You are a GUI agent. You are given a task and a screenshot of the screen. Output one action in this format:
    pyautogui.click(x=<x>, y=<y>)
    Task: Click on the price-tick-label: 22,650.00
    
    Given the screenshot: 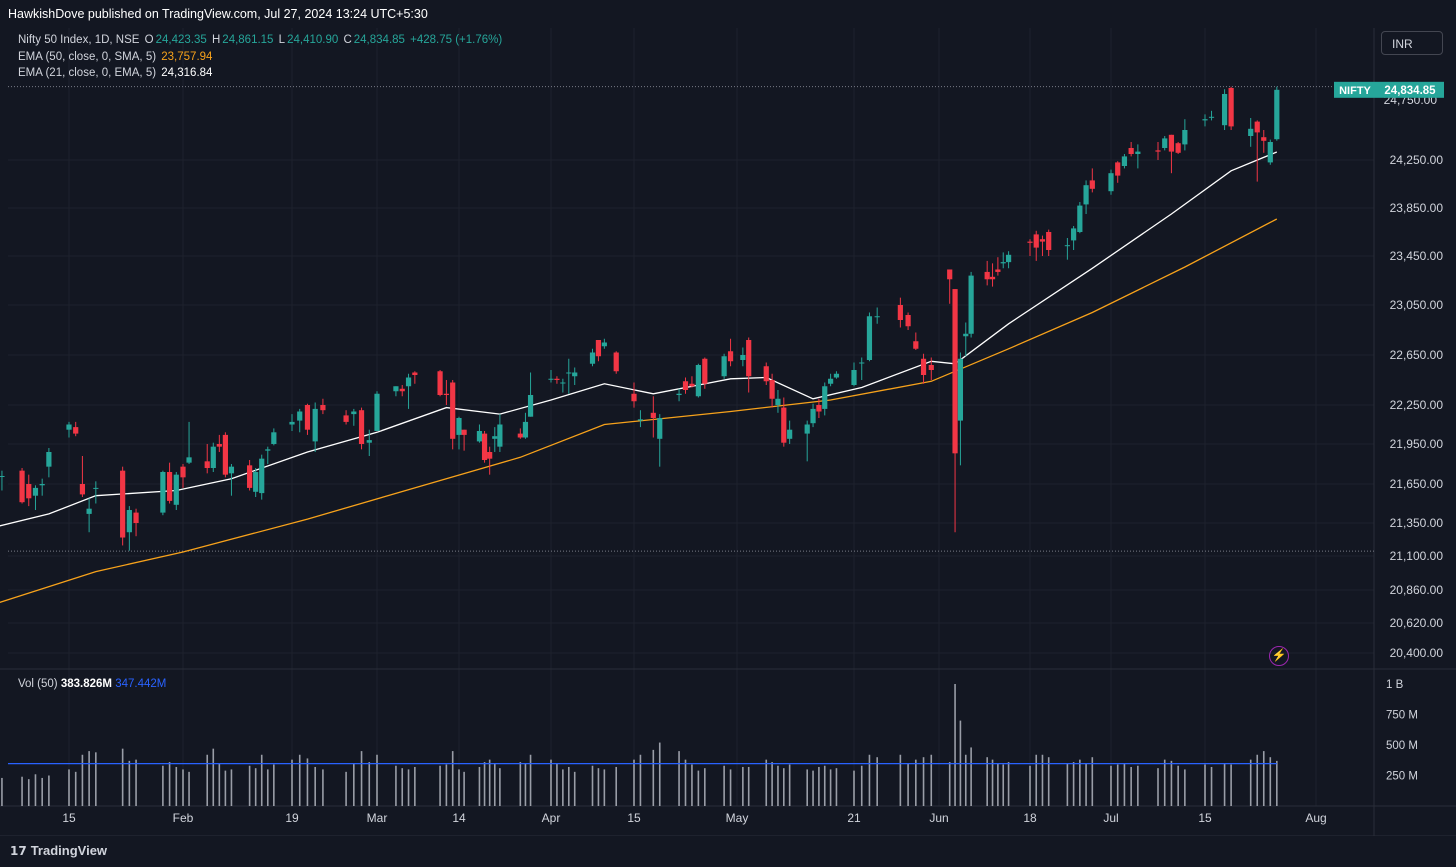 What is the action you would take?
    pyautogui.click(x=1417, y=355)
    